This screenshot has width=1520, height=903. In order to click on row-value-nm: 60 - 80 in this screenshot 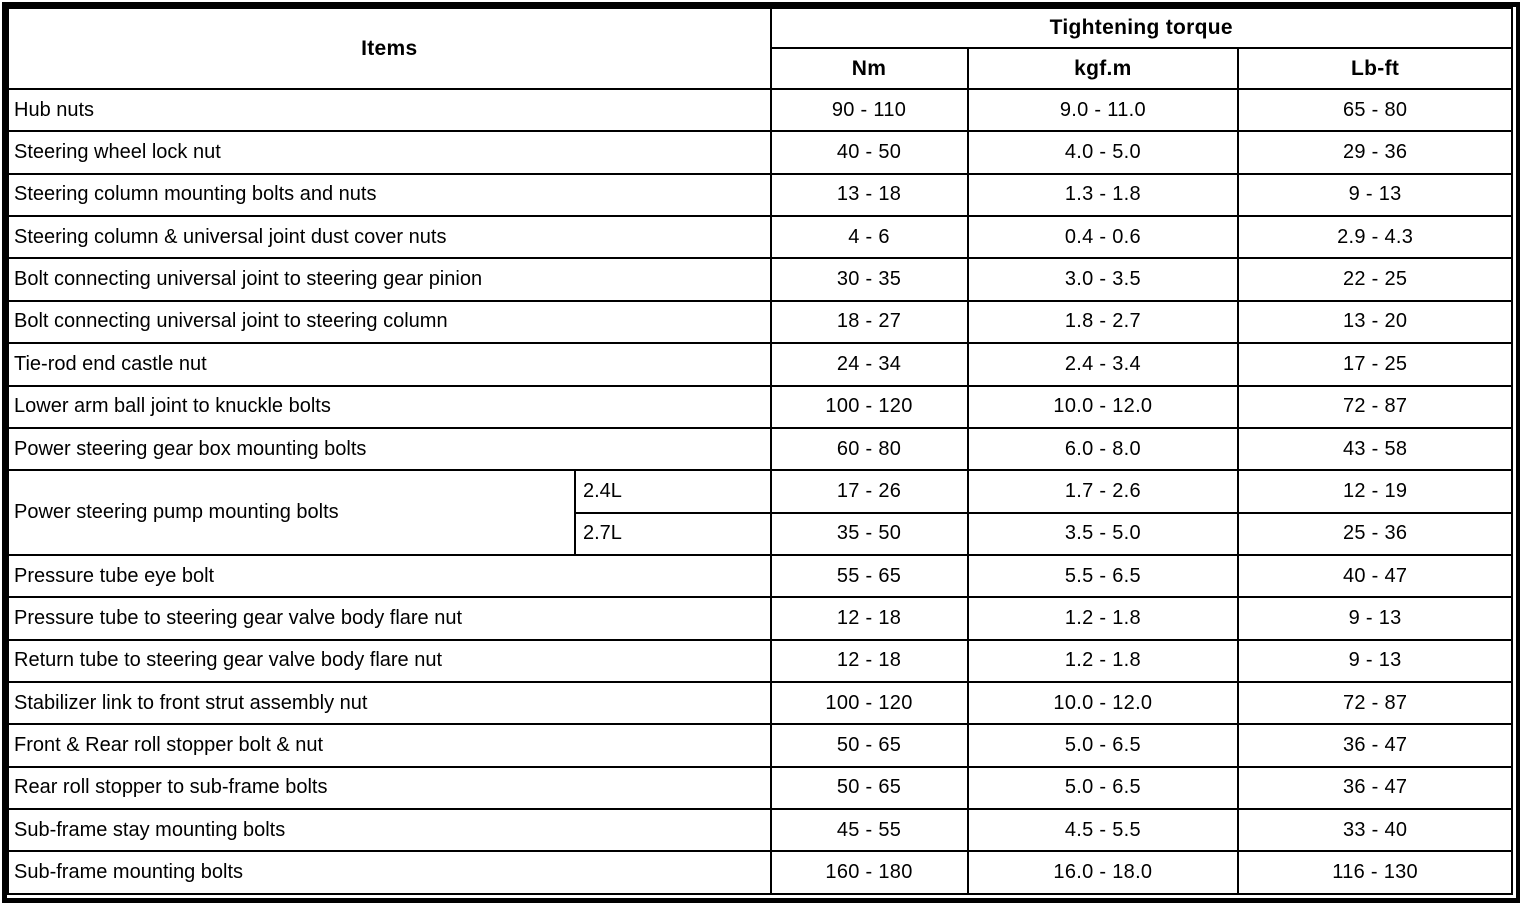, I will do `click(869, 449)`.